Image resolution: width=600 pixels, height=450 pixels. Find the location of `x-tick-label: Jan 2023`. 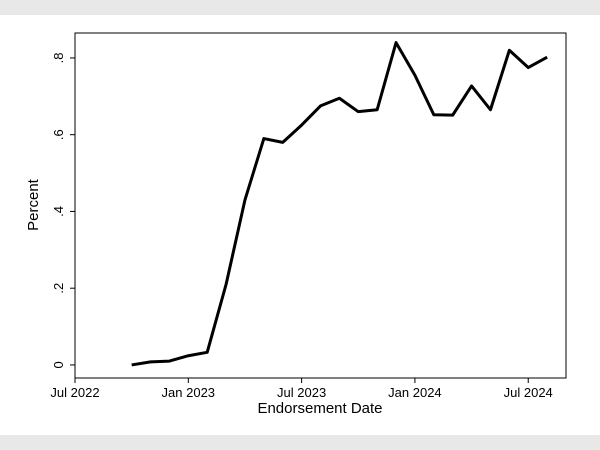

x-tick-label: Jan 2023 is located at coordinates (189, 392).